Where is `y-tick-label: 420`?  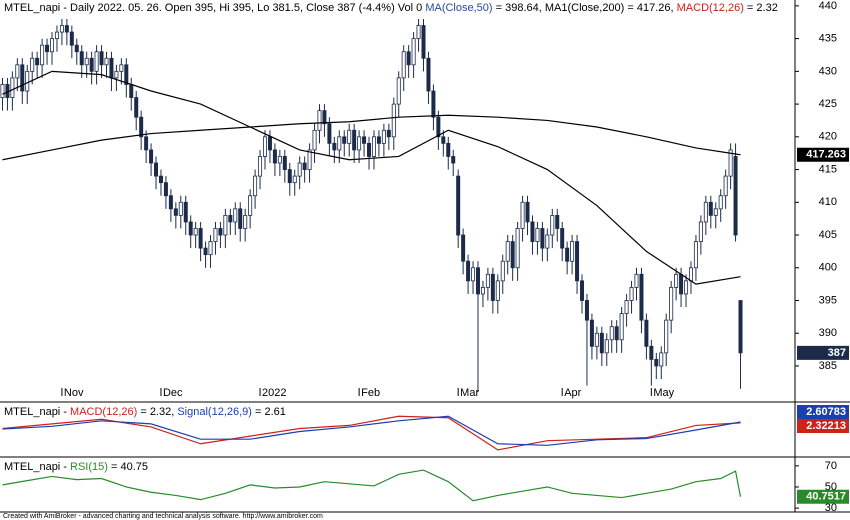 y-tick-label: 420 is located at coordinates (828, 137).